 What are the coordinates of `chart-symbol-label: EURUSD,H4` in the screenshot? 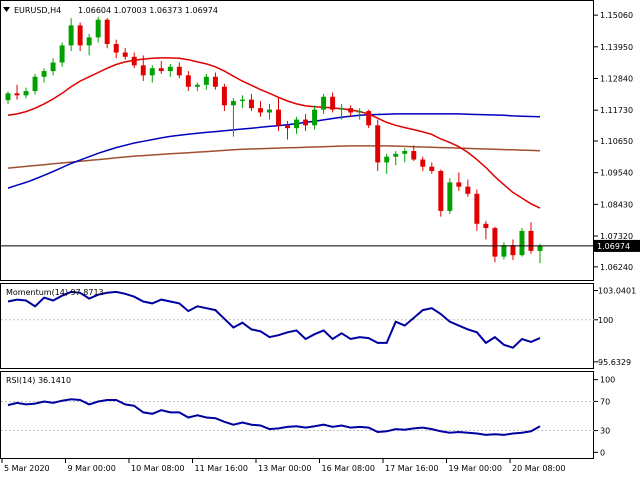 It's located at (37, 10).